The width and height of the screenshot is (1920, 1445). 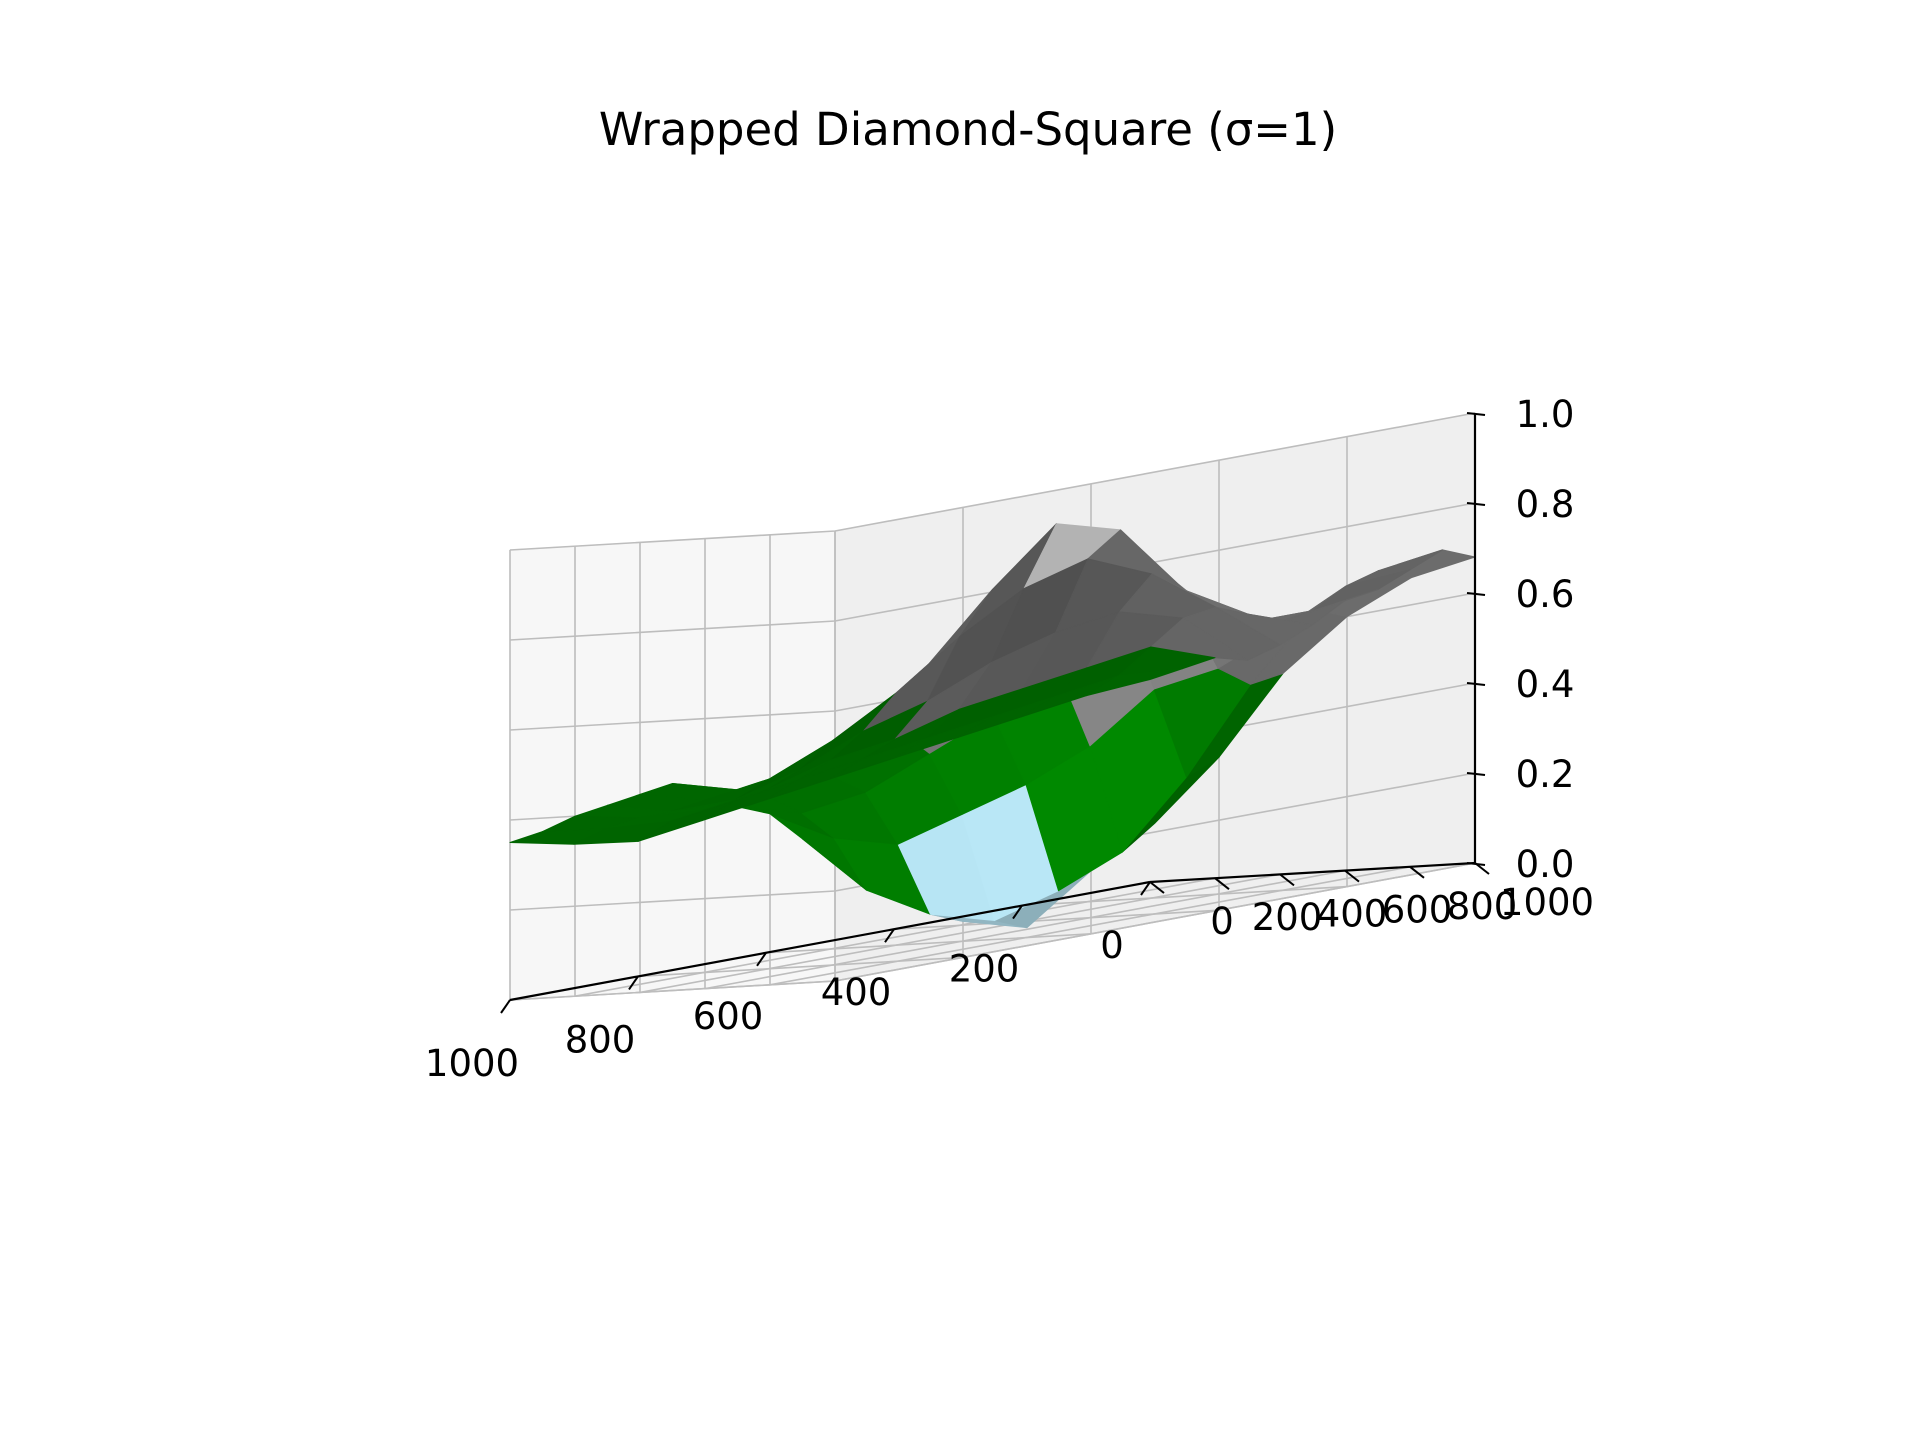 What do you see at coordinates (672, 765) in the screenshot?
I see `left-wall-pane` at bounding box center [672, 765].